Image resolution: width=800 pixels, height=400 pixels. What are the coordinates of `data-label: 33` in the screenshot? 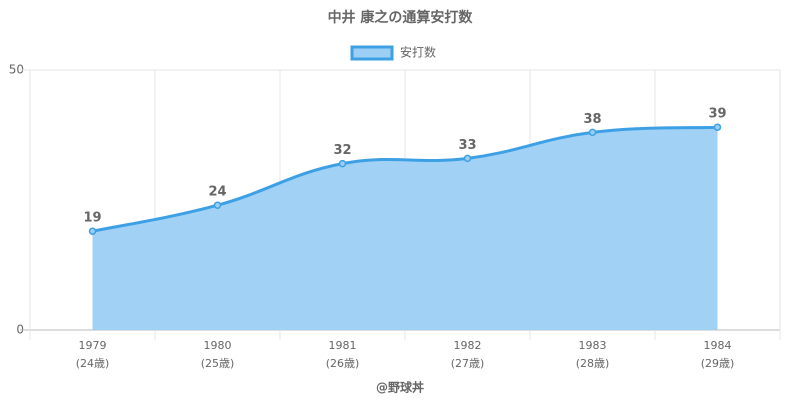 It's located at (467, 145).